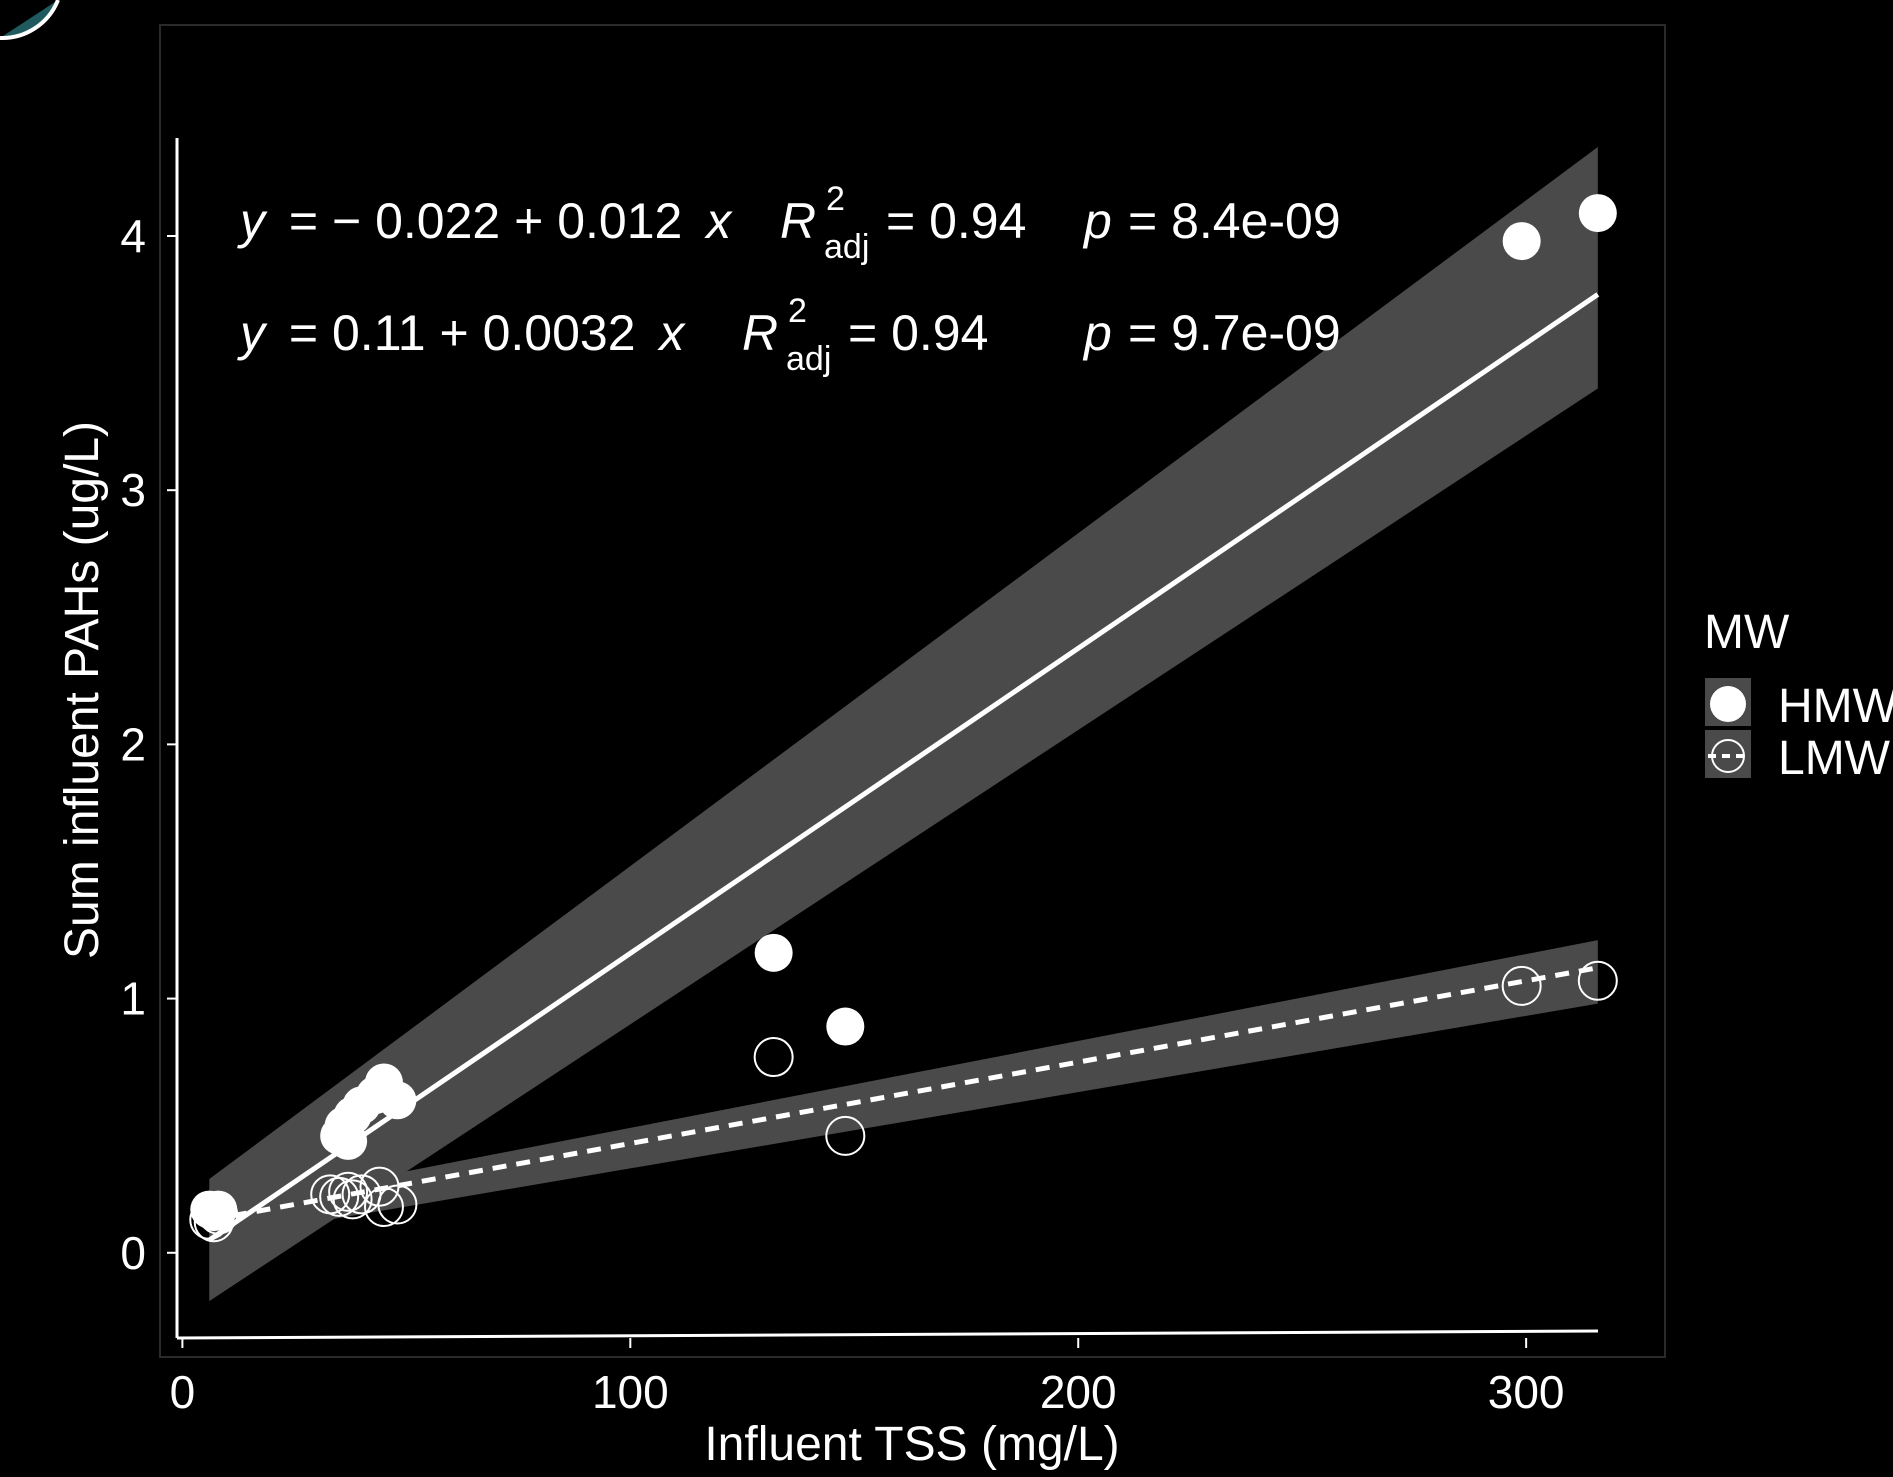 The height and width of the screenshot is (1477, 1893). What do you see at coordinates (1834, 758) in the screenshot?
I see `legend-label-lmw: LMW` at bounding box center [1834, 758].